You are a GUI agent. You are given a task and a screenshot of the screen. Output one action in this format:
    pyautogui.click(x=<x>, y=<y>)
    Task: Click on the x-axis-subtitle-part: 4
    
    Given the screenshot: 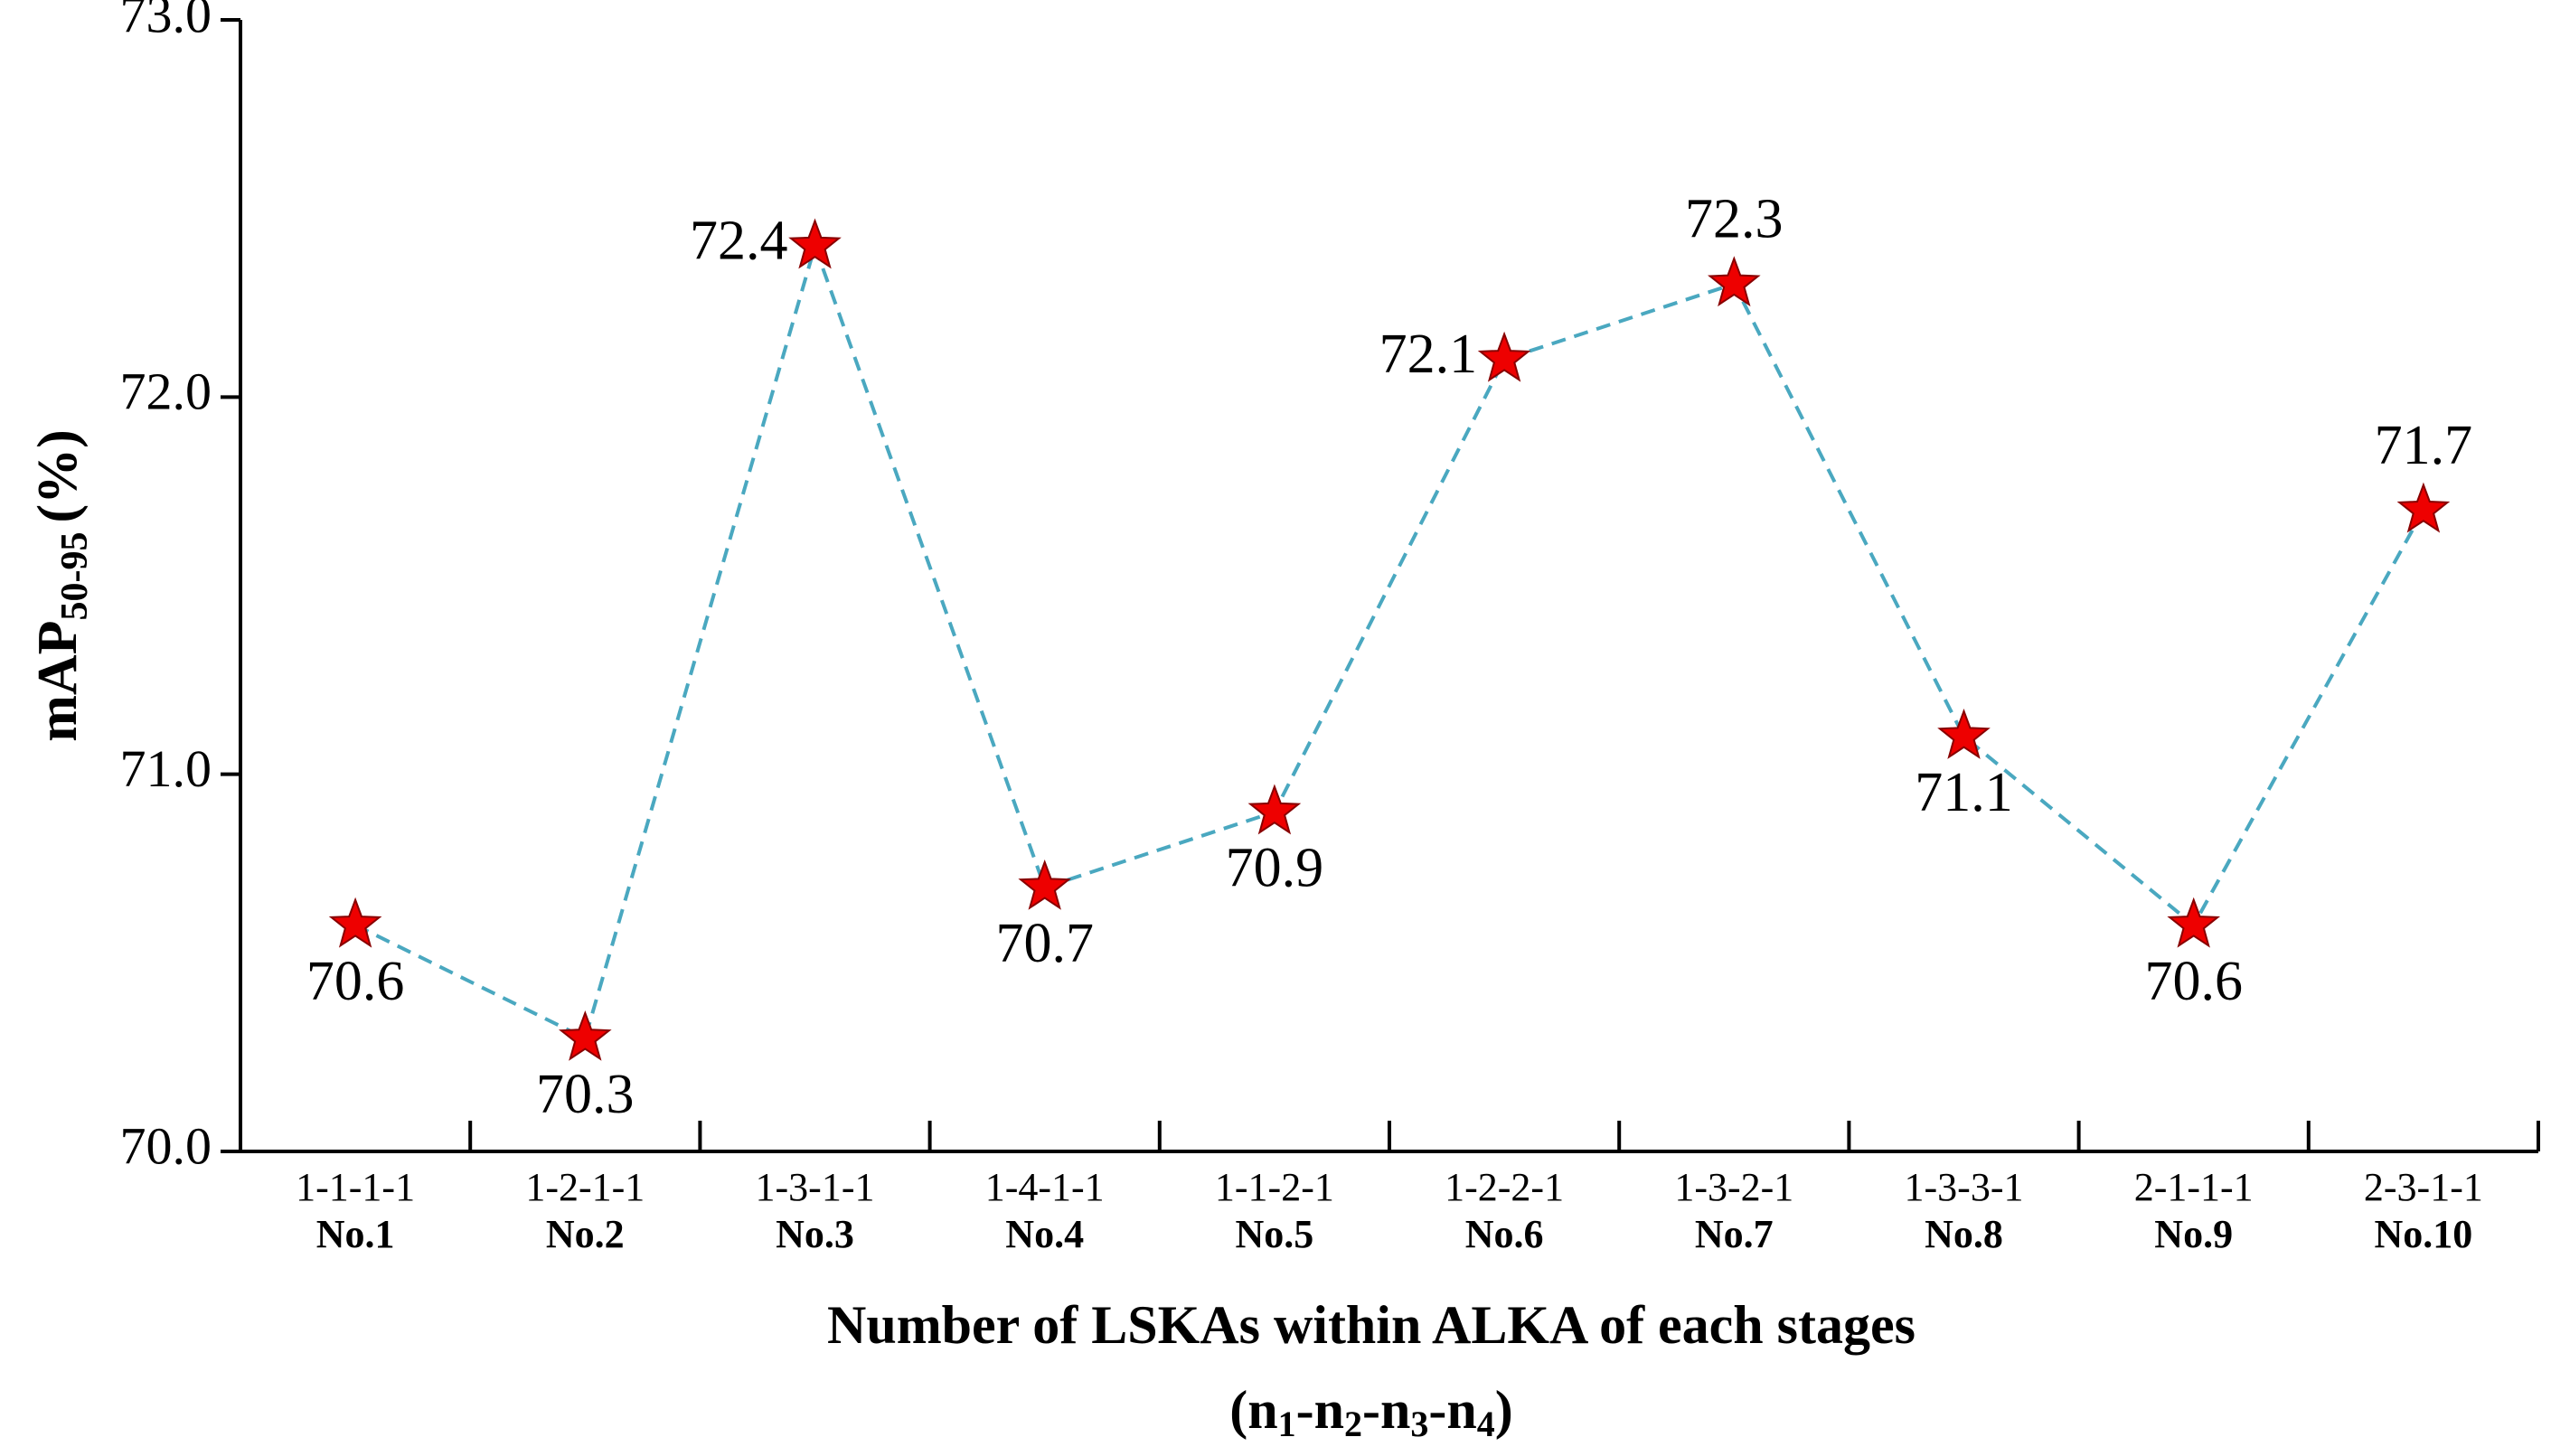 What is the action you would take?
    pyautogui.click(x=1486, y=1424)
    